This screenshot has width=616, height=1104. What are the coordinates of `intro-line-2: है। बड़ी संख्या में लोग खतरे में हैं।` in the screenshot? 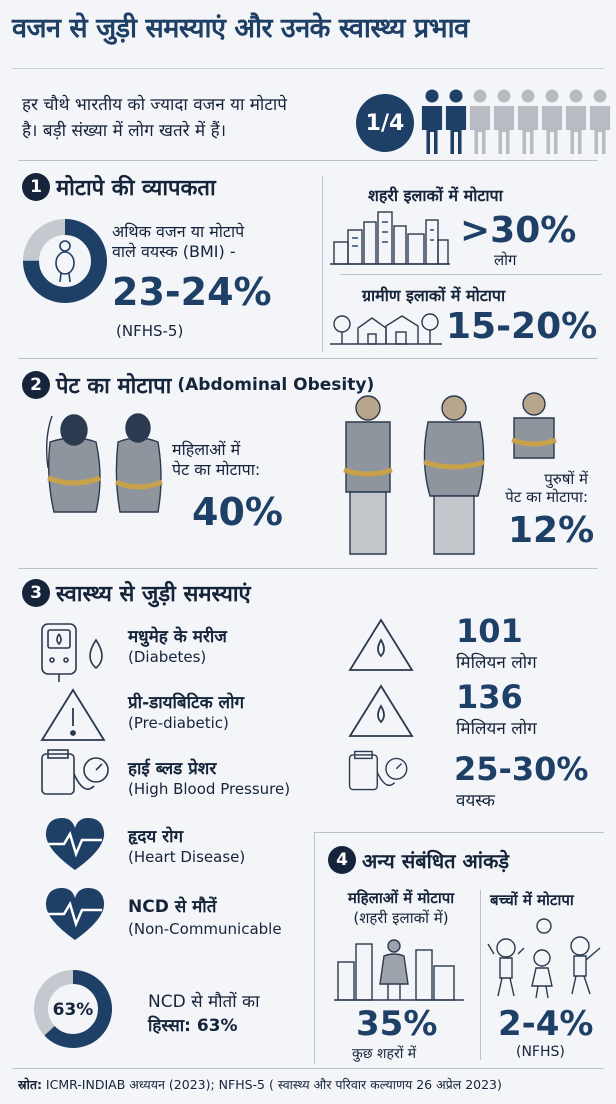 It's located at (124, 131).